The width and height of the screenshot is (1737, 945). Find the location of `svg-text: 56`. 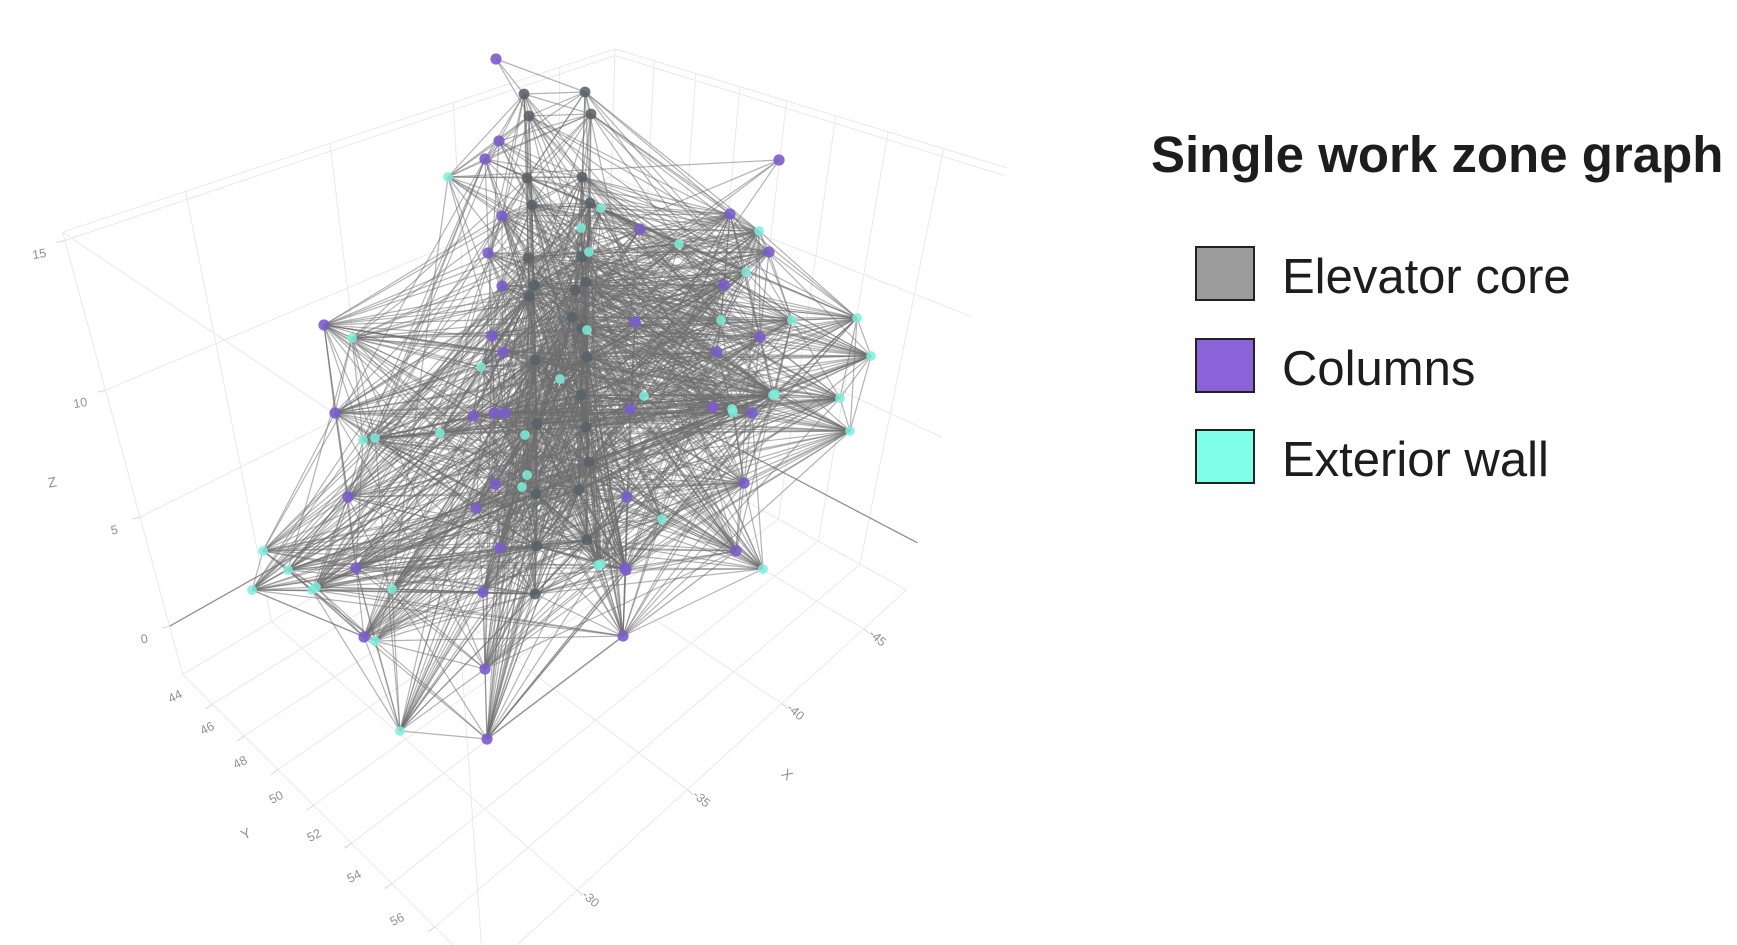

svg-text: 56 is located at coordinates (397, 919).